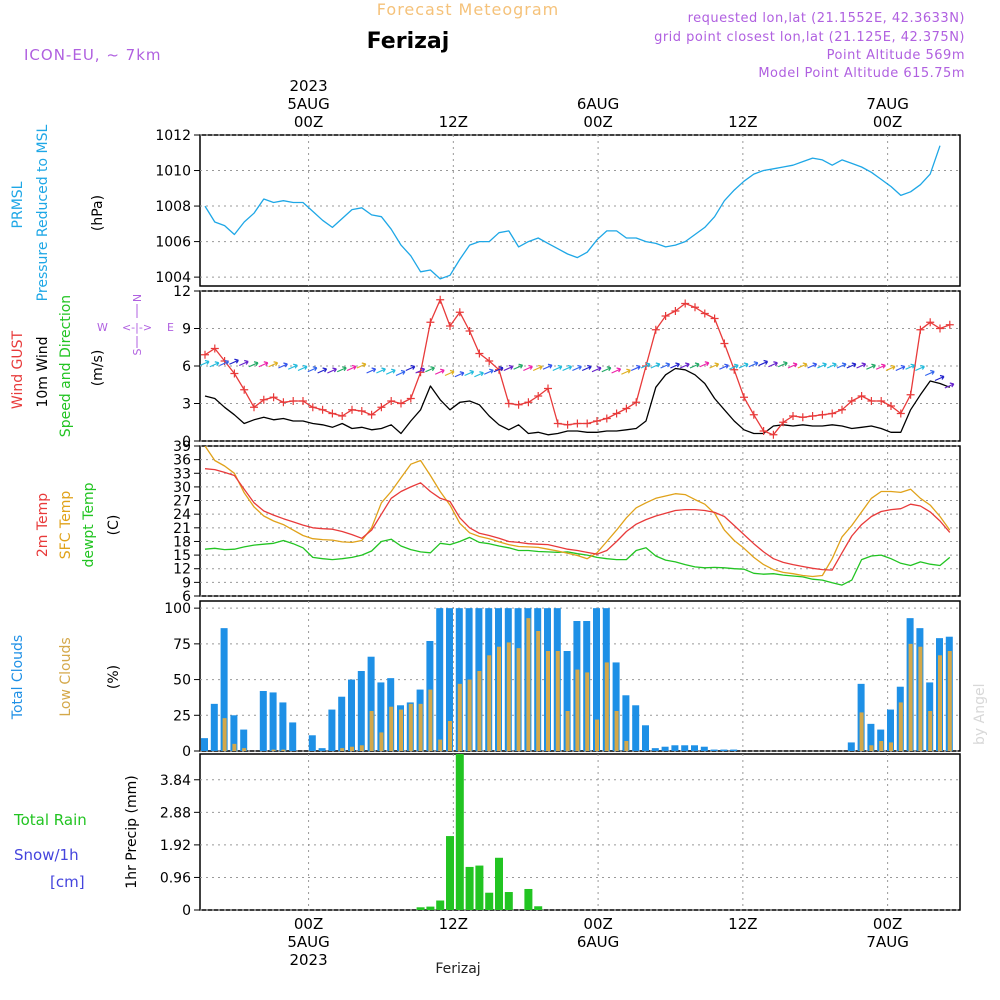 The image size is (1000, 1000). What do you see at coordinates (137, 351) in the screenshot?
I see `compass-s: S` at bounding box center [137, 351].